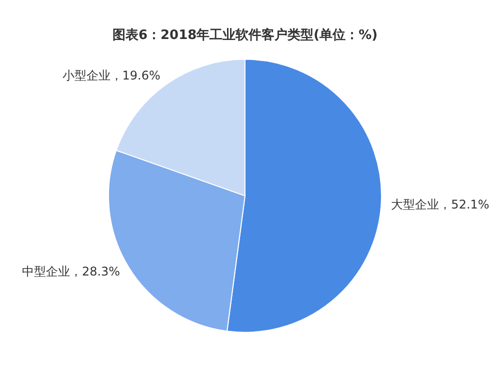 The height and width of the screenshot is (366, 500). What do you see at coordinates (245, 35) in the screenshot?
I see `chart-title: 图表6：2018年工业软件客户类型(单位：%)` at bounding box center [245, 35].